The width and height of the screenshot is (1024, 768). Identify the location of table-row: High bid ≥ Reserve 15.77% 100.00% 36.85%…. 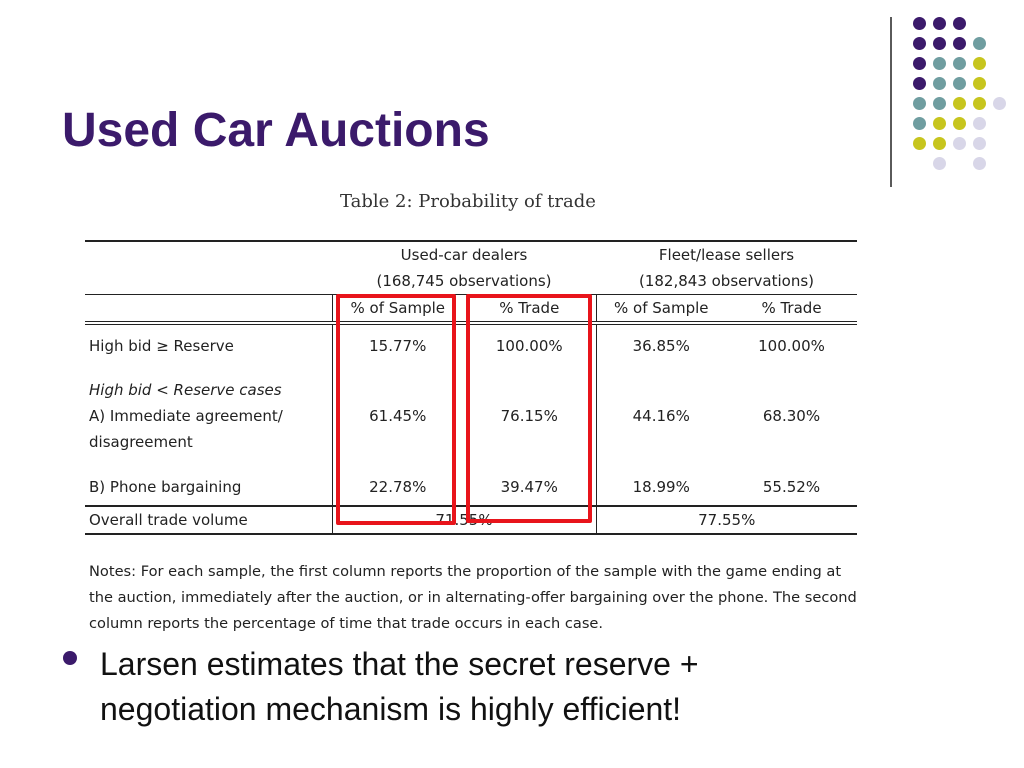
(471, 341).